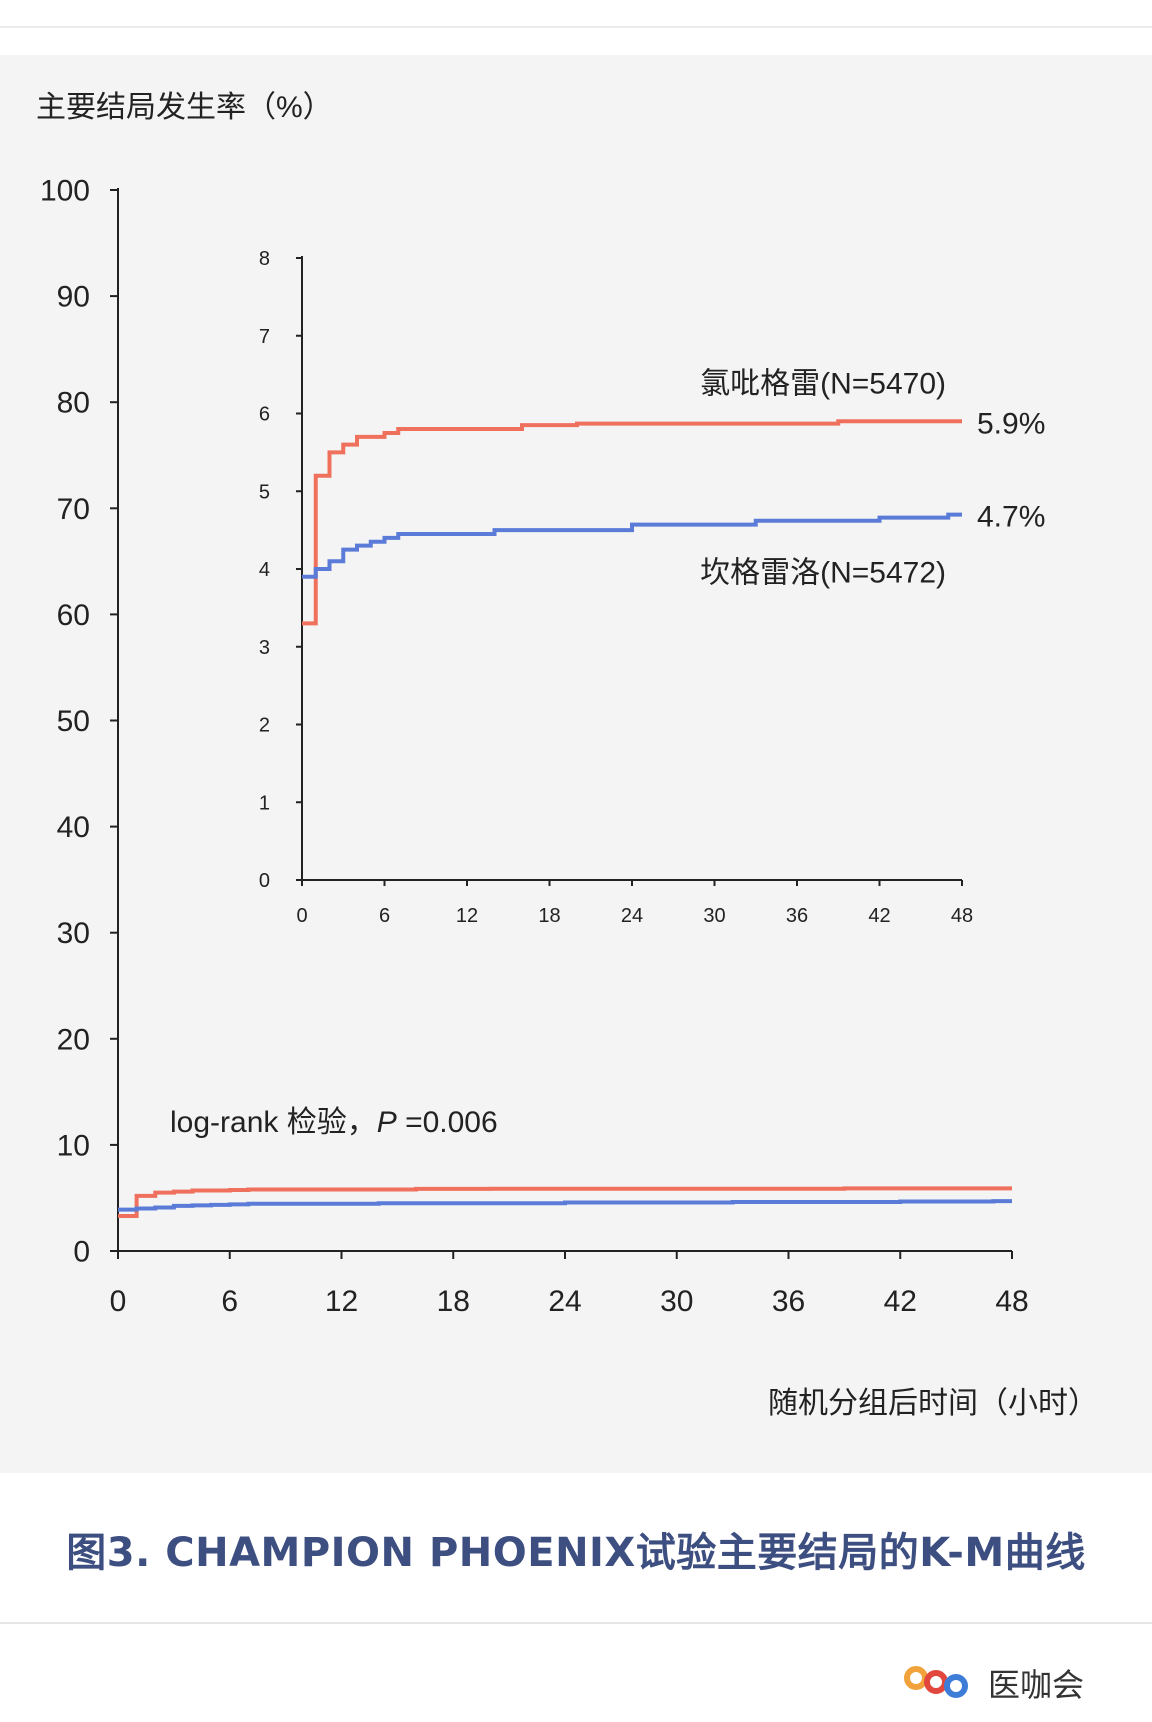 This screenshot has height=1722, width=1152. What do you see at coordinates (714, 916) in the screenshot?
I see `inset-x-tick-label: 30` at bounding box center [714, 916].